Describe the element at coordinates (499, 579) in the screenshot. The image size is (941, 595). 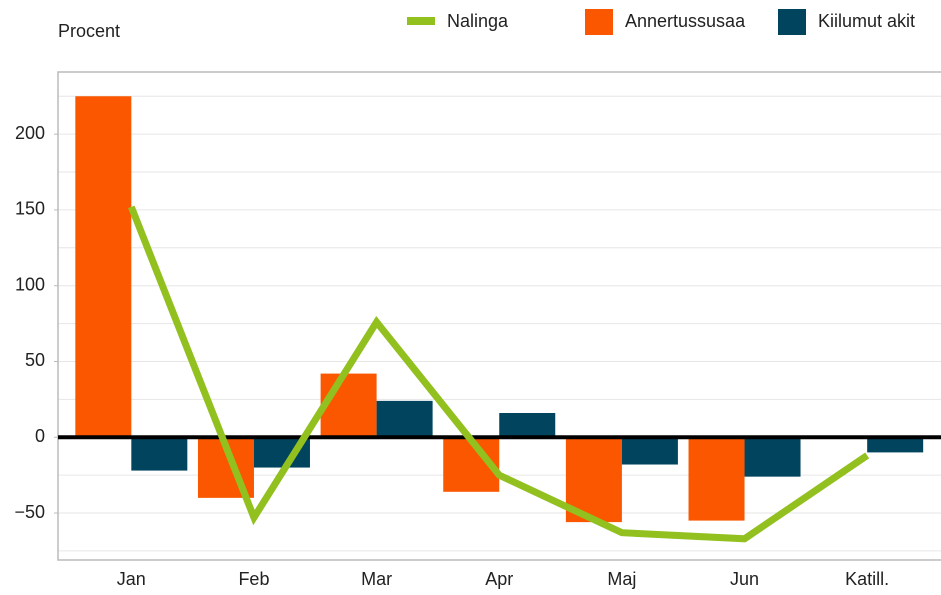
I see `x-tick-label: Apr` at that location.